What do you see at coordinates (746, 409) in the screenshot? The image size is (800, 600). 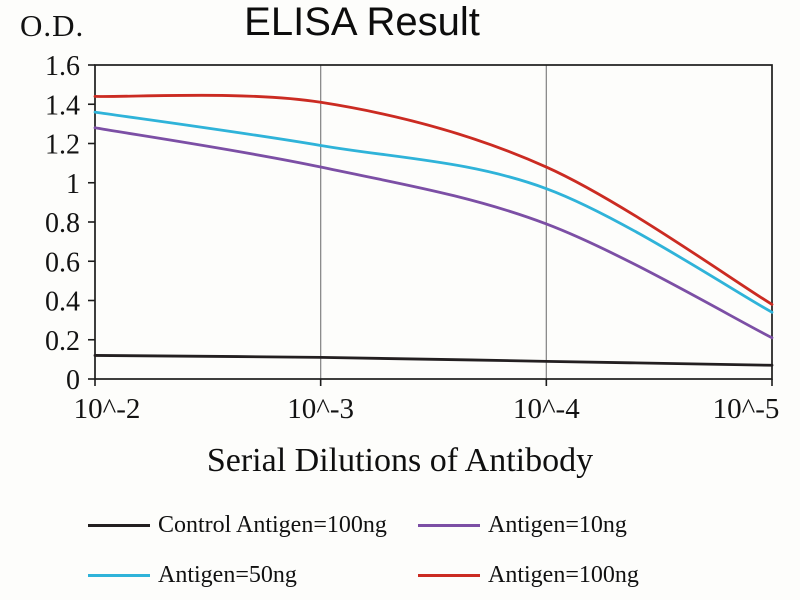 I see `x-tick-label: 10^-5` at bounding box center [746, 409].